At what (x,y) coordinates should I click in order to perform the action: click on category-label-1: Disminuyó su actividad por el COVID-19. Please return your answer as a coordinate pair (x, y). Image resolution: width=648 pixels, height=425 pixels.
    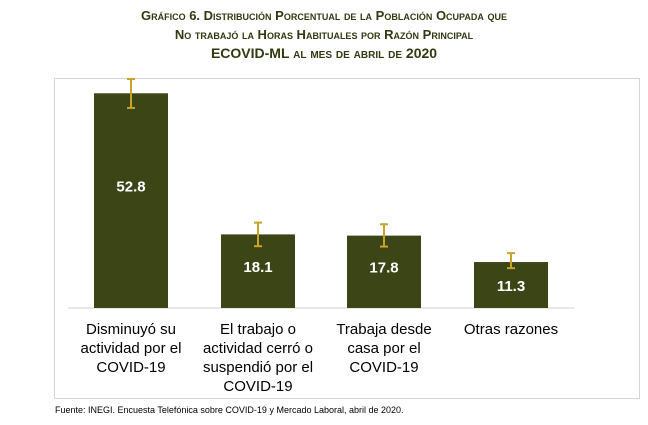
    Looking at the image, I should click on (131, 348).